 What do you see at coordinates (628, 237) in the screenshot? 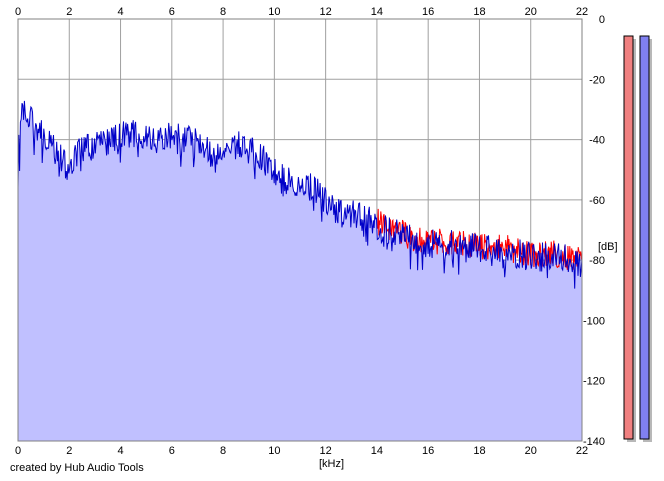
I see `meter-left` at bounding box center [628, 237].